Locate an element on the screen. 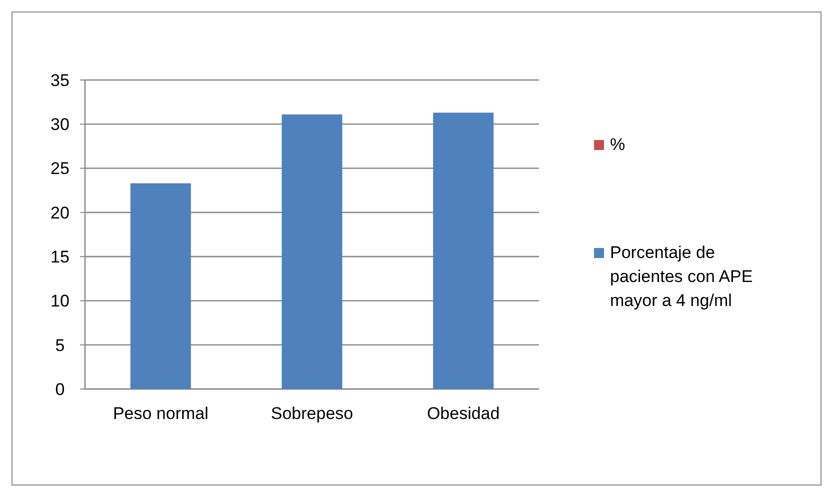 The image size is (829, 489). y-tick-label: 10 is located at coordinates (60, 301).